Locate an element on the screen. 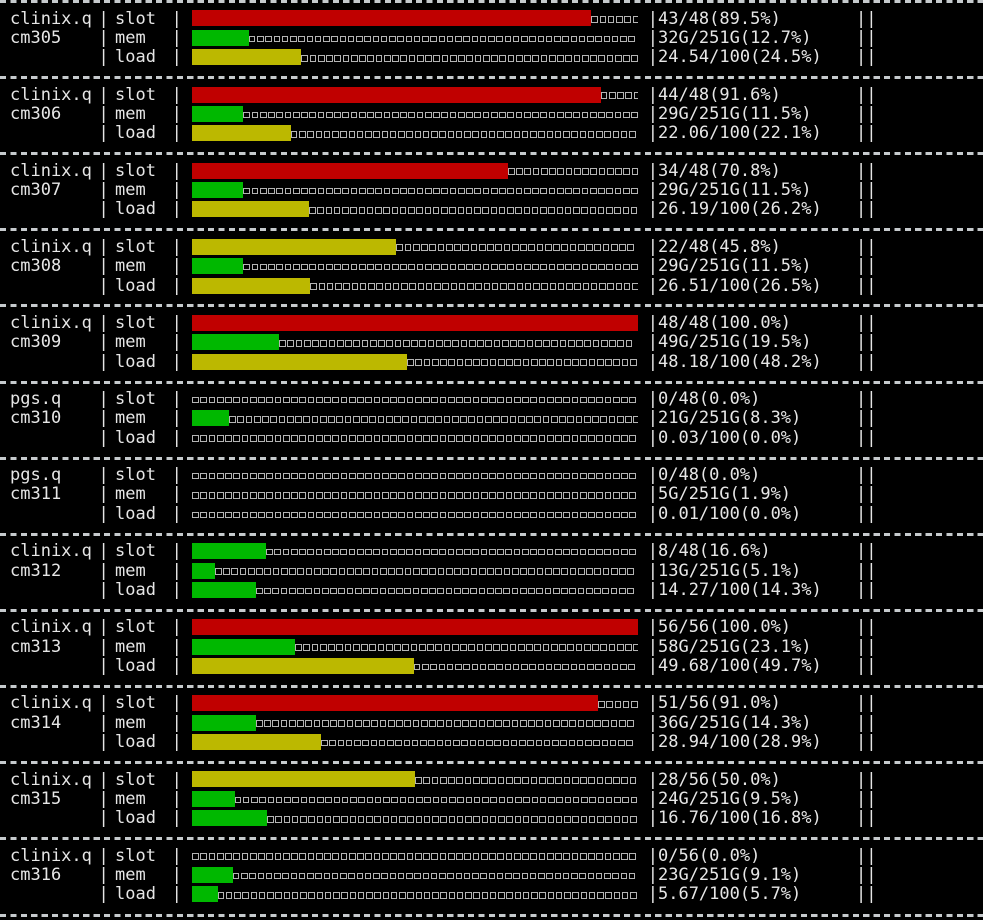  usage-value: 36G/251G(14.3%) is located at coordinates (734, 722).